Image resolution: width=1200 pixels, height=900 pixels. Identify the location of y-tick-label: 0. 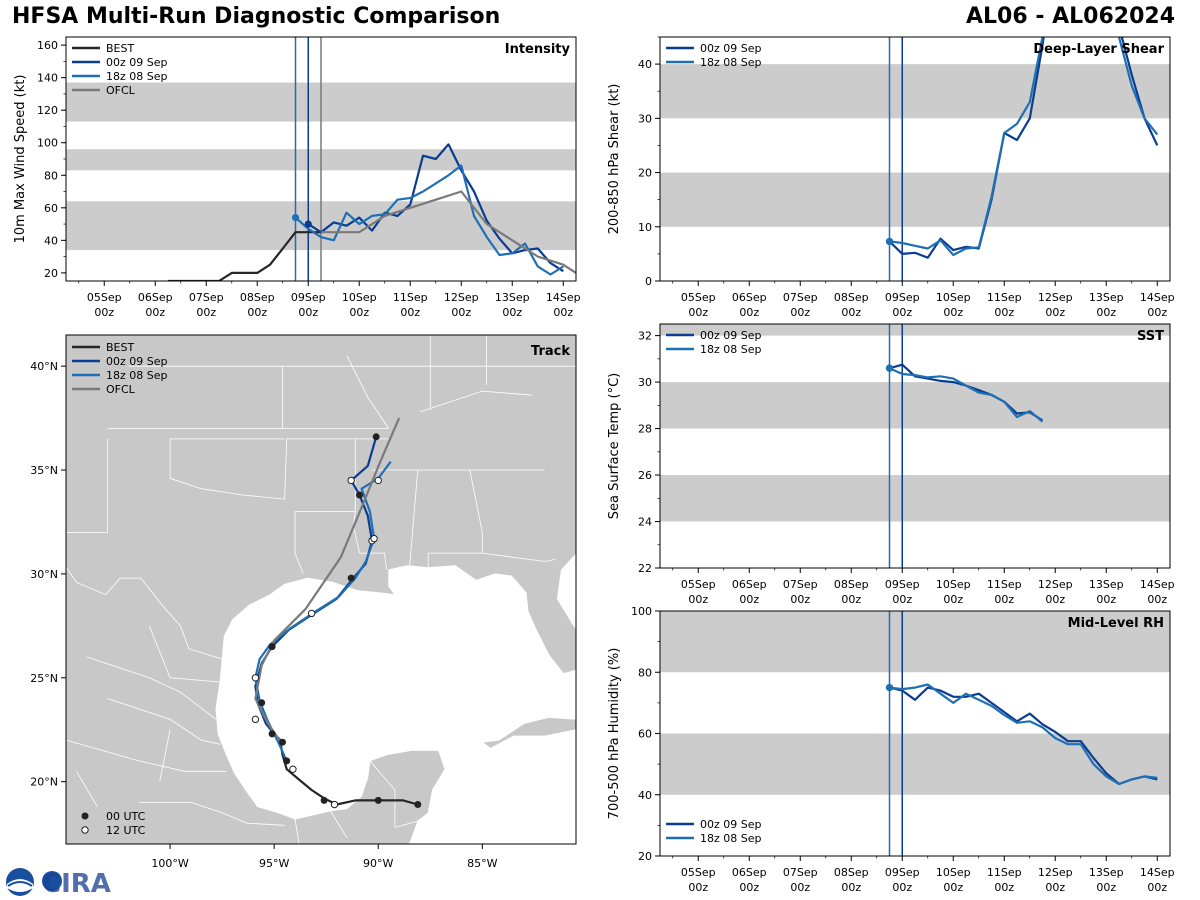
(648, 281).